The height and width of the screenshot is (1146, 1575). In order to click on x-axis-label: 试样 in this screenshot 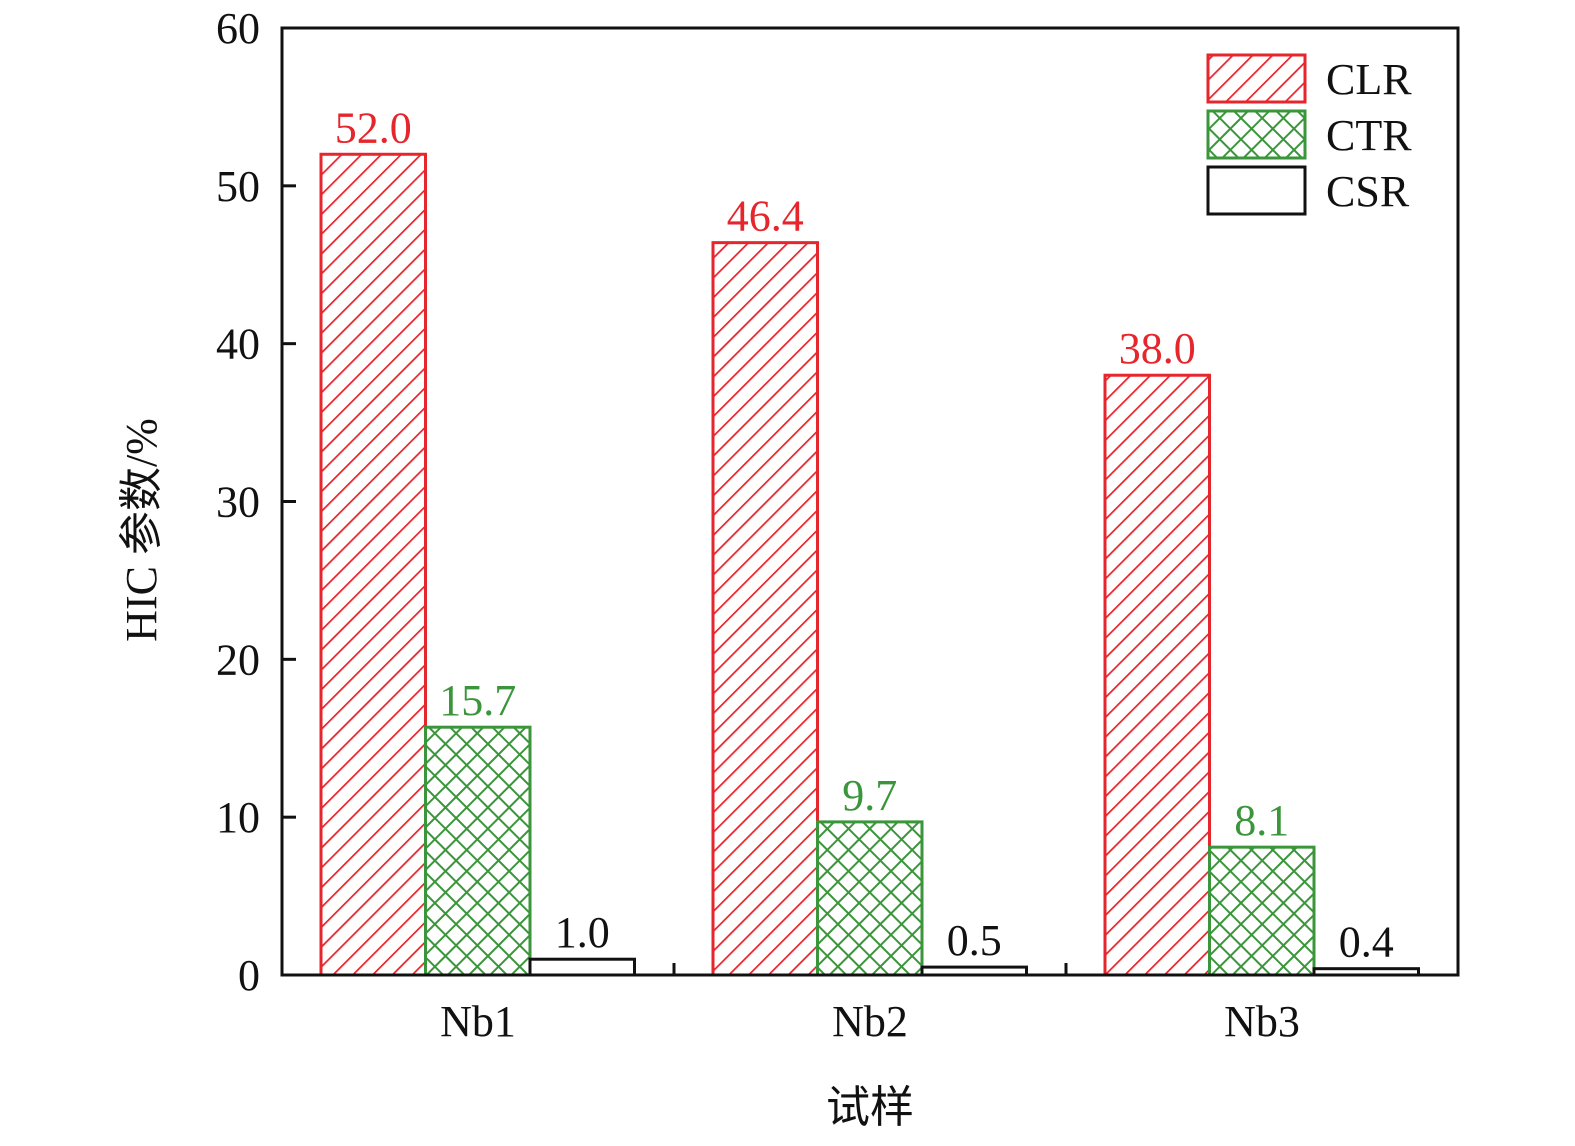, I will do `click(870, 1107)`.